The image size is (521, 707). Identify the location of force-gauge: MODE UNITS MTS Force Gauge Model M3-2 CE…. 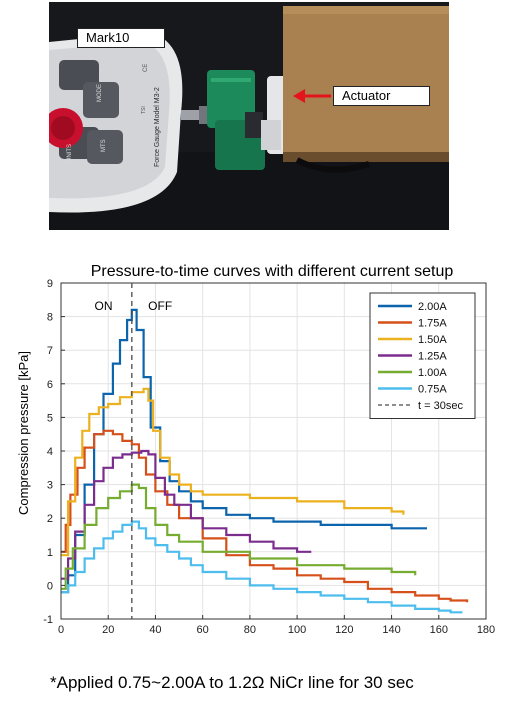
(116, 122).